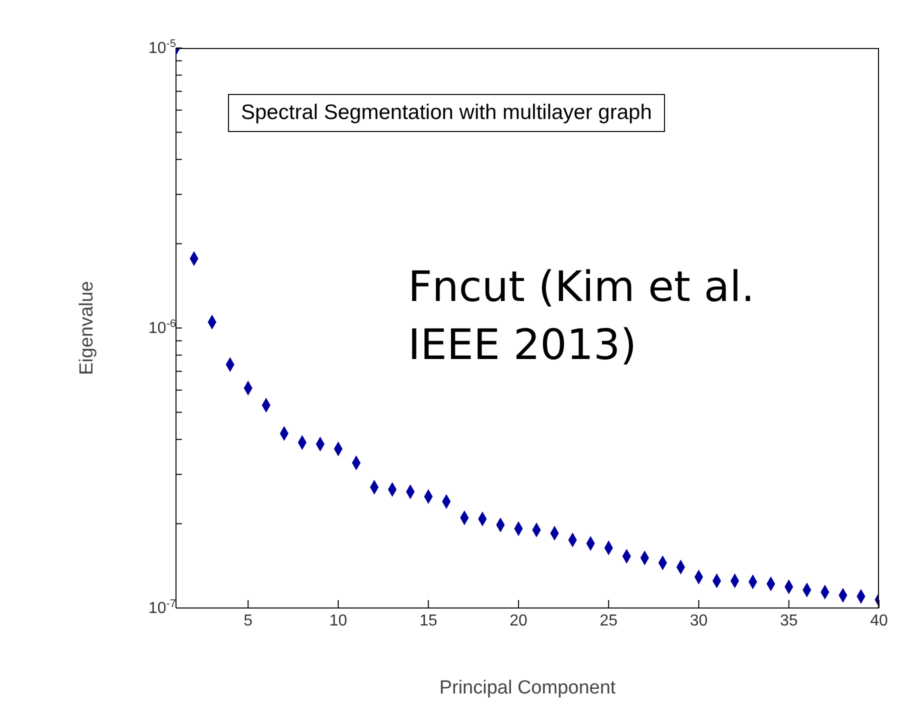 The image size is (907, 712). I want to click on x-tick-label: 15, so click(428, 621).